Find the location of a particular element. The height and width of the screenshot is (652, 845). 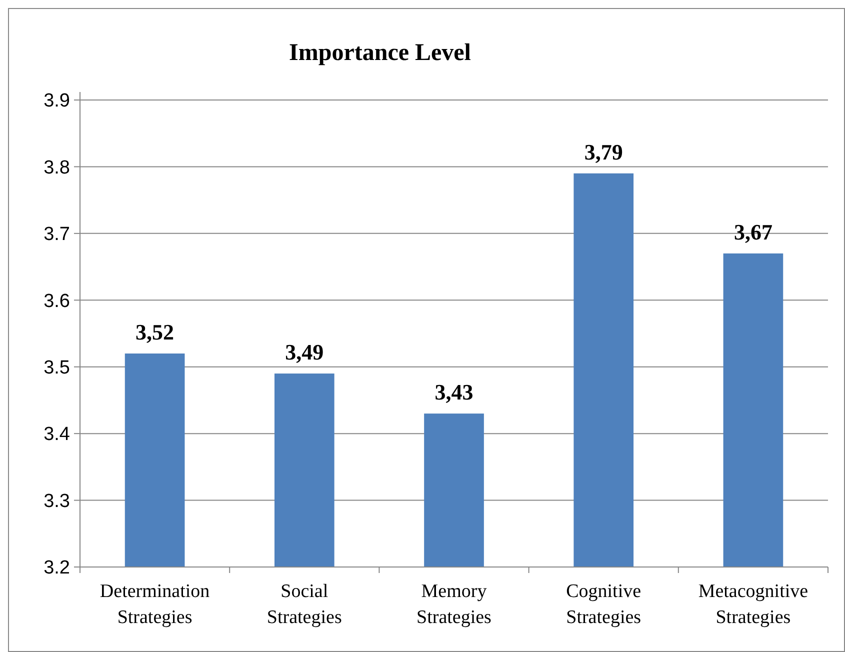

data-label: 3,79 is located at coordinates (603, 151).